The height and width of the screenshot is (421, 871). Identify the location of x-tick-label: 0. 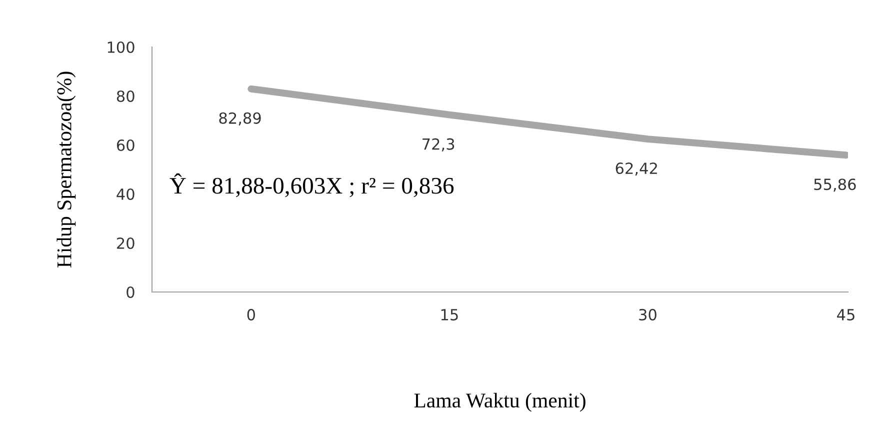
(251, 314).